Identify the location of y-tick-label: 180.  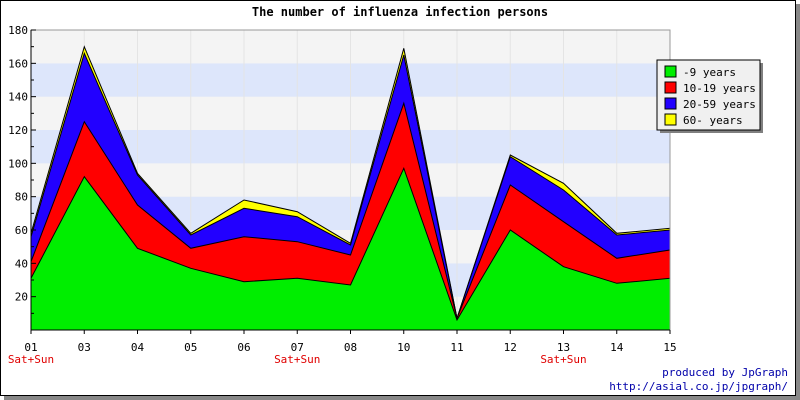
(18, 30).